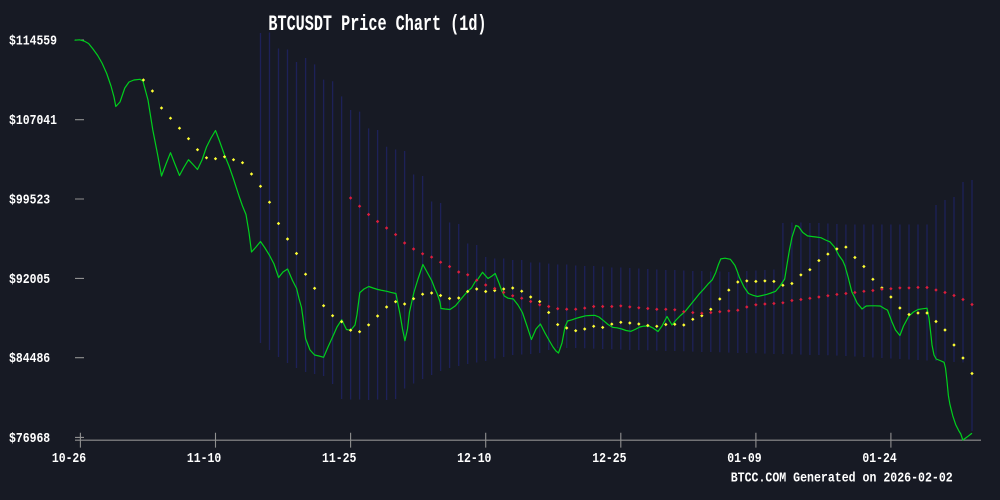  What do you see at coordinates (744, 458) in the screenshot?
I see `svg-text: 01-09` at bounding box center [744, 458].